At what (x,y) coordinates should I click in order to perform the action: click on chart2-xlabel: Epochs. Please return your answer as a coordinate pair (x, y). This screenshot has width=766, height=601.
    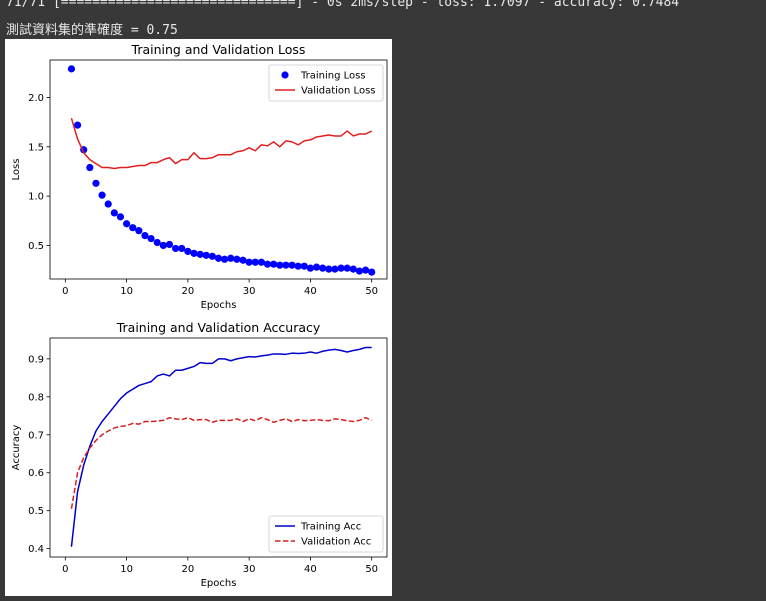
    Looking at the image, I should click on (219, 583).